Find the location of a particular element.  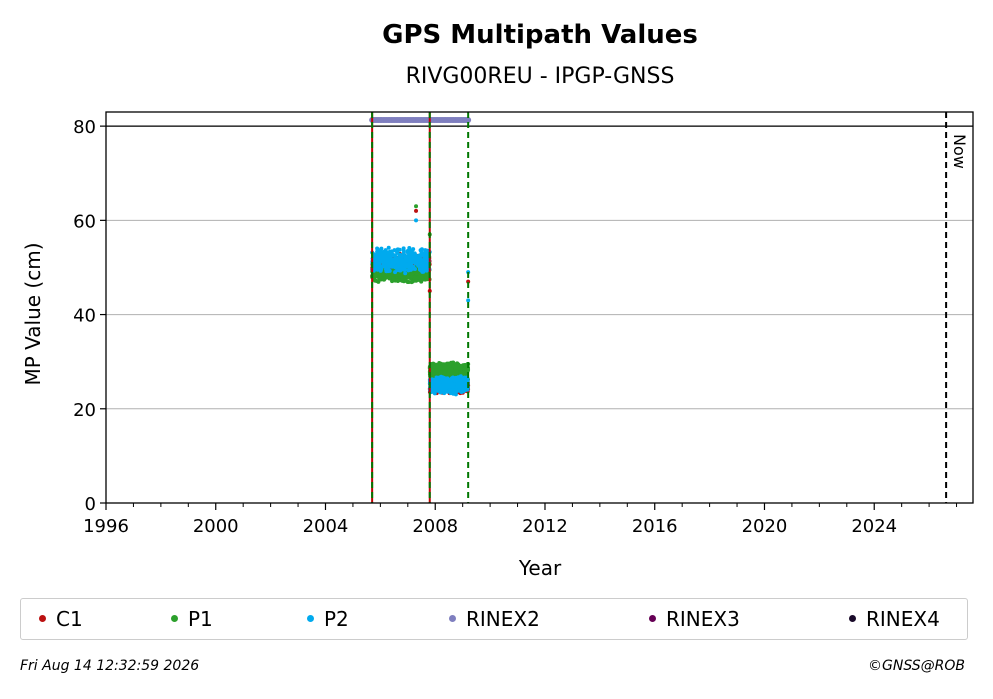

chart-title: GPS Multipath Values is located at coordinates (540, 35).